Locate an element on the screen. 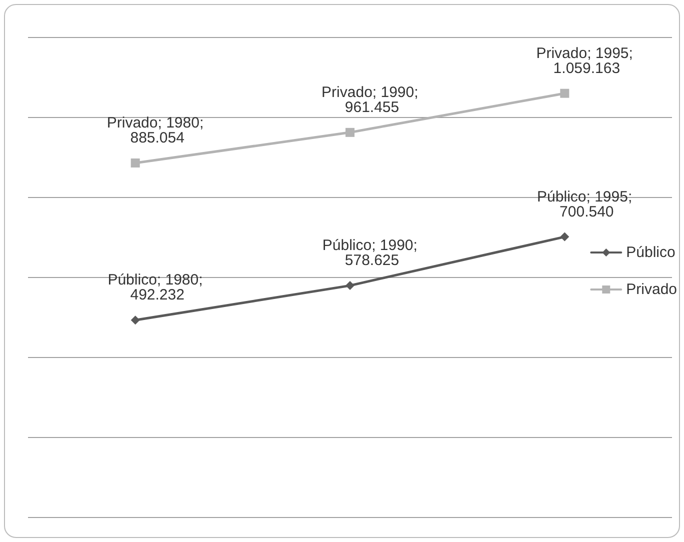  data-label: Privado; 1990; 961.455 is located at coordinates (372, 100).